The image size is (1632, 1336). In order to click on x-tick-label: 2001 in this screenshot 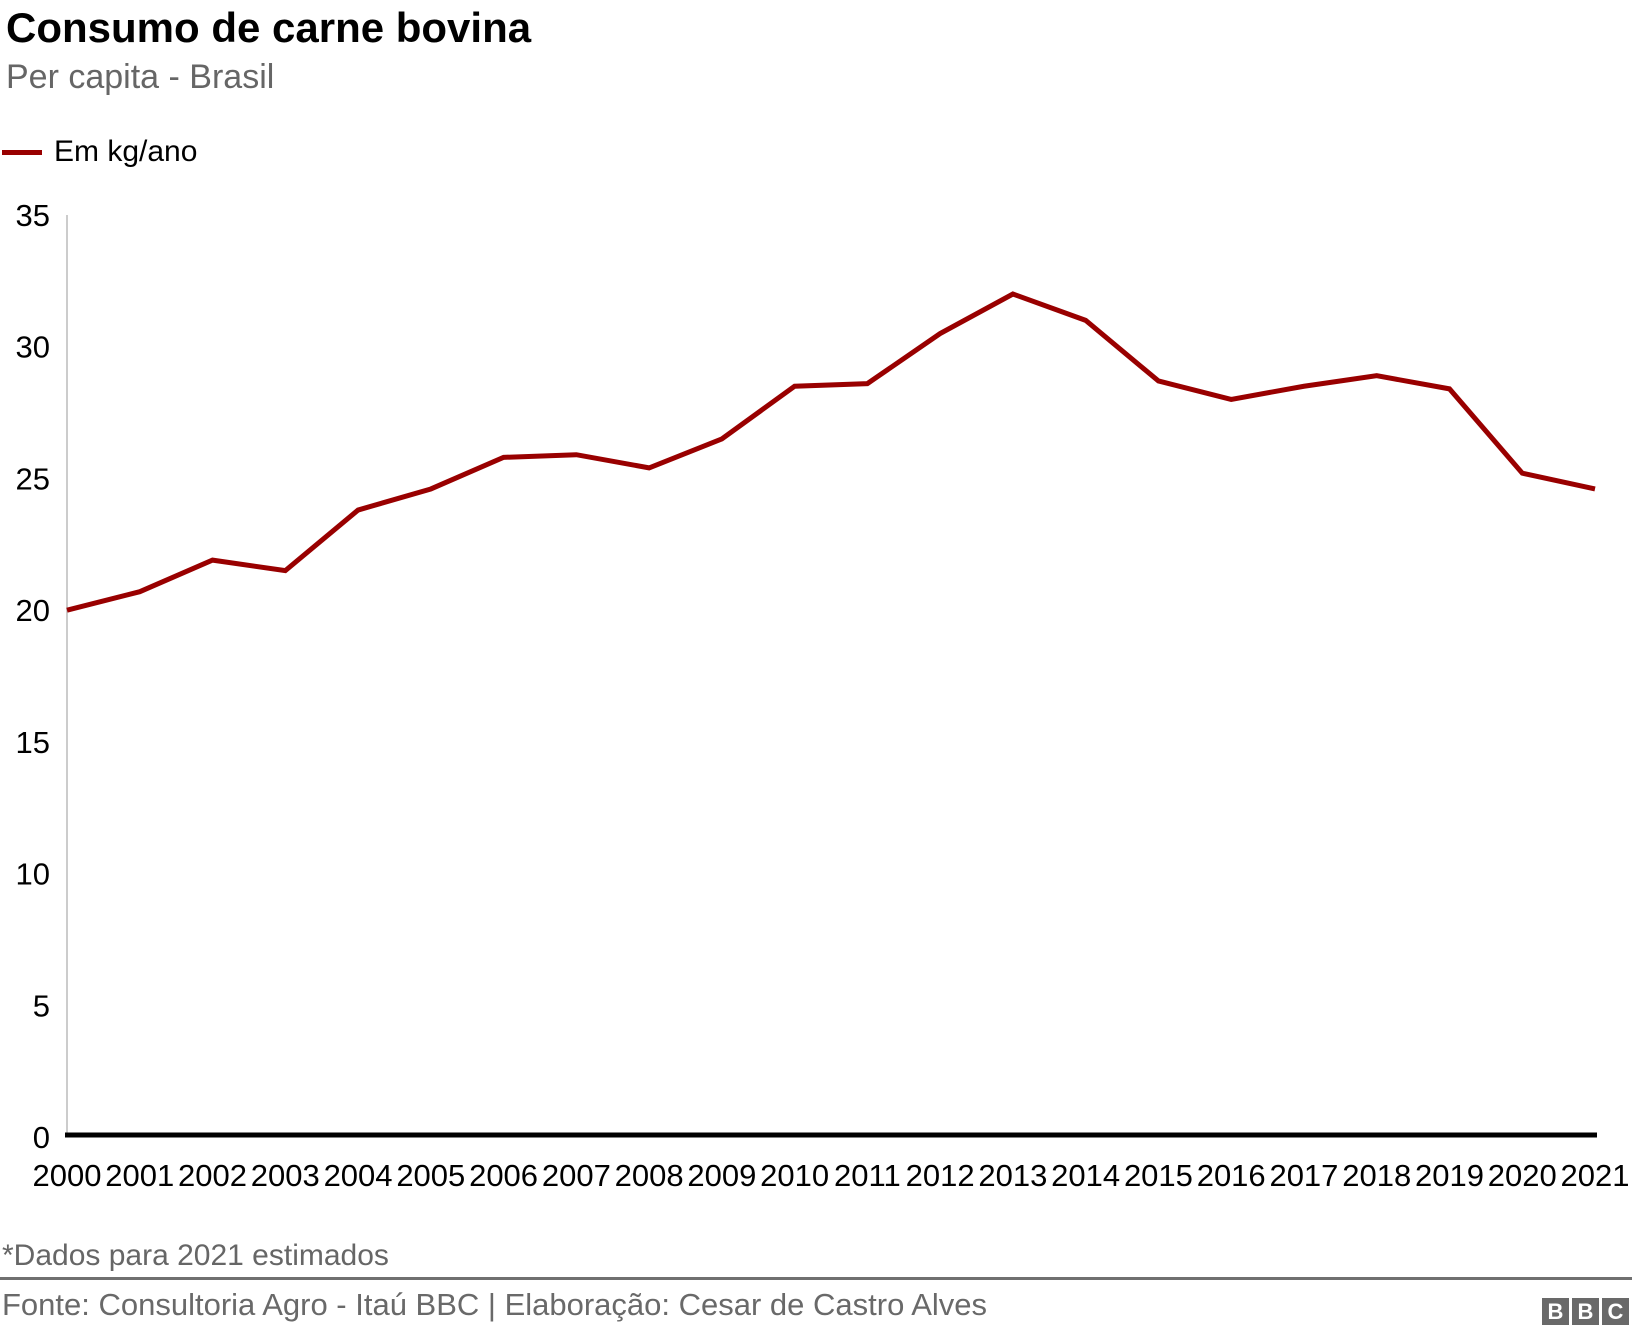, I will do `click(139, 1175)`.